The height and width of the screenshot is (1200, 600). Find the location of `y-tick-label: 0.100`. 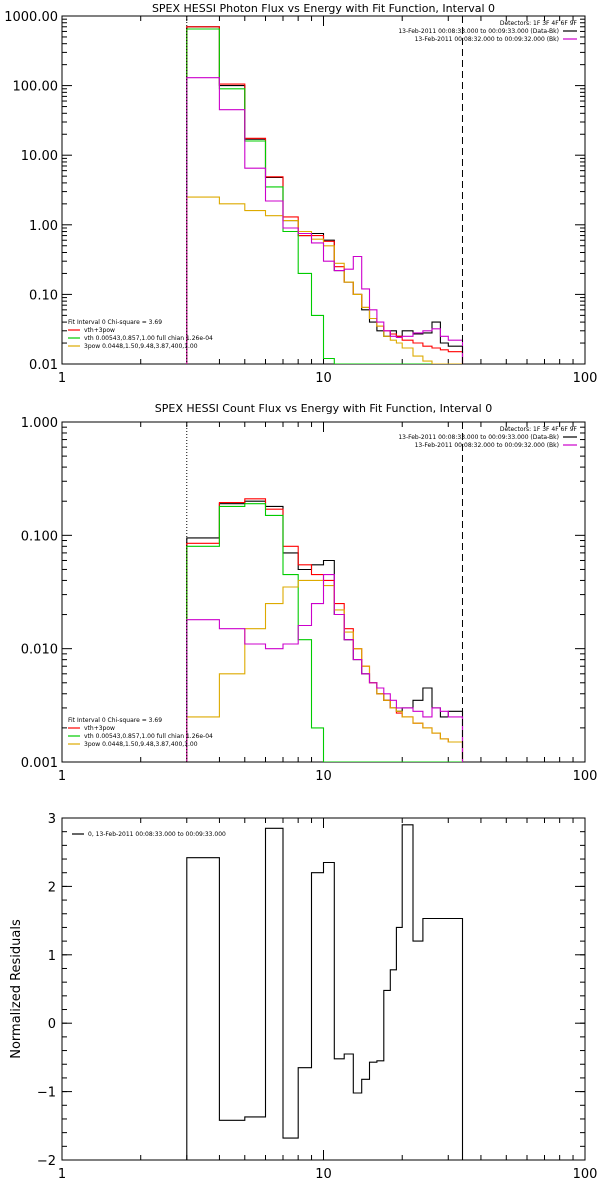

y-tick-label: 0.100 is located at coordinates (39, 536).